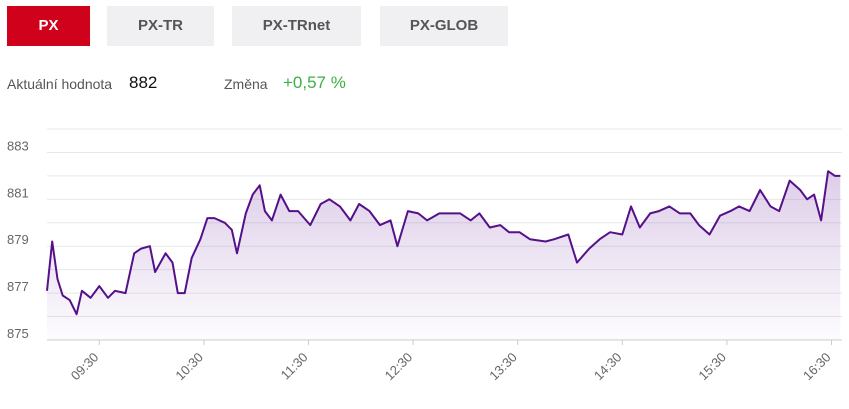  I want to click on y-tick-label: 875, so click(18, 333).